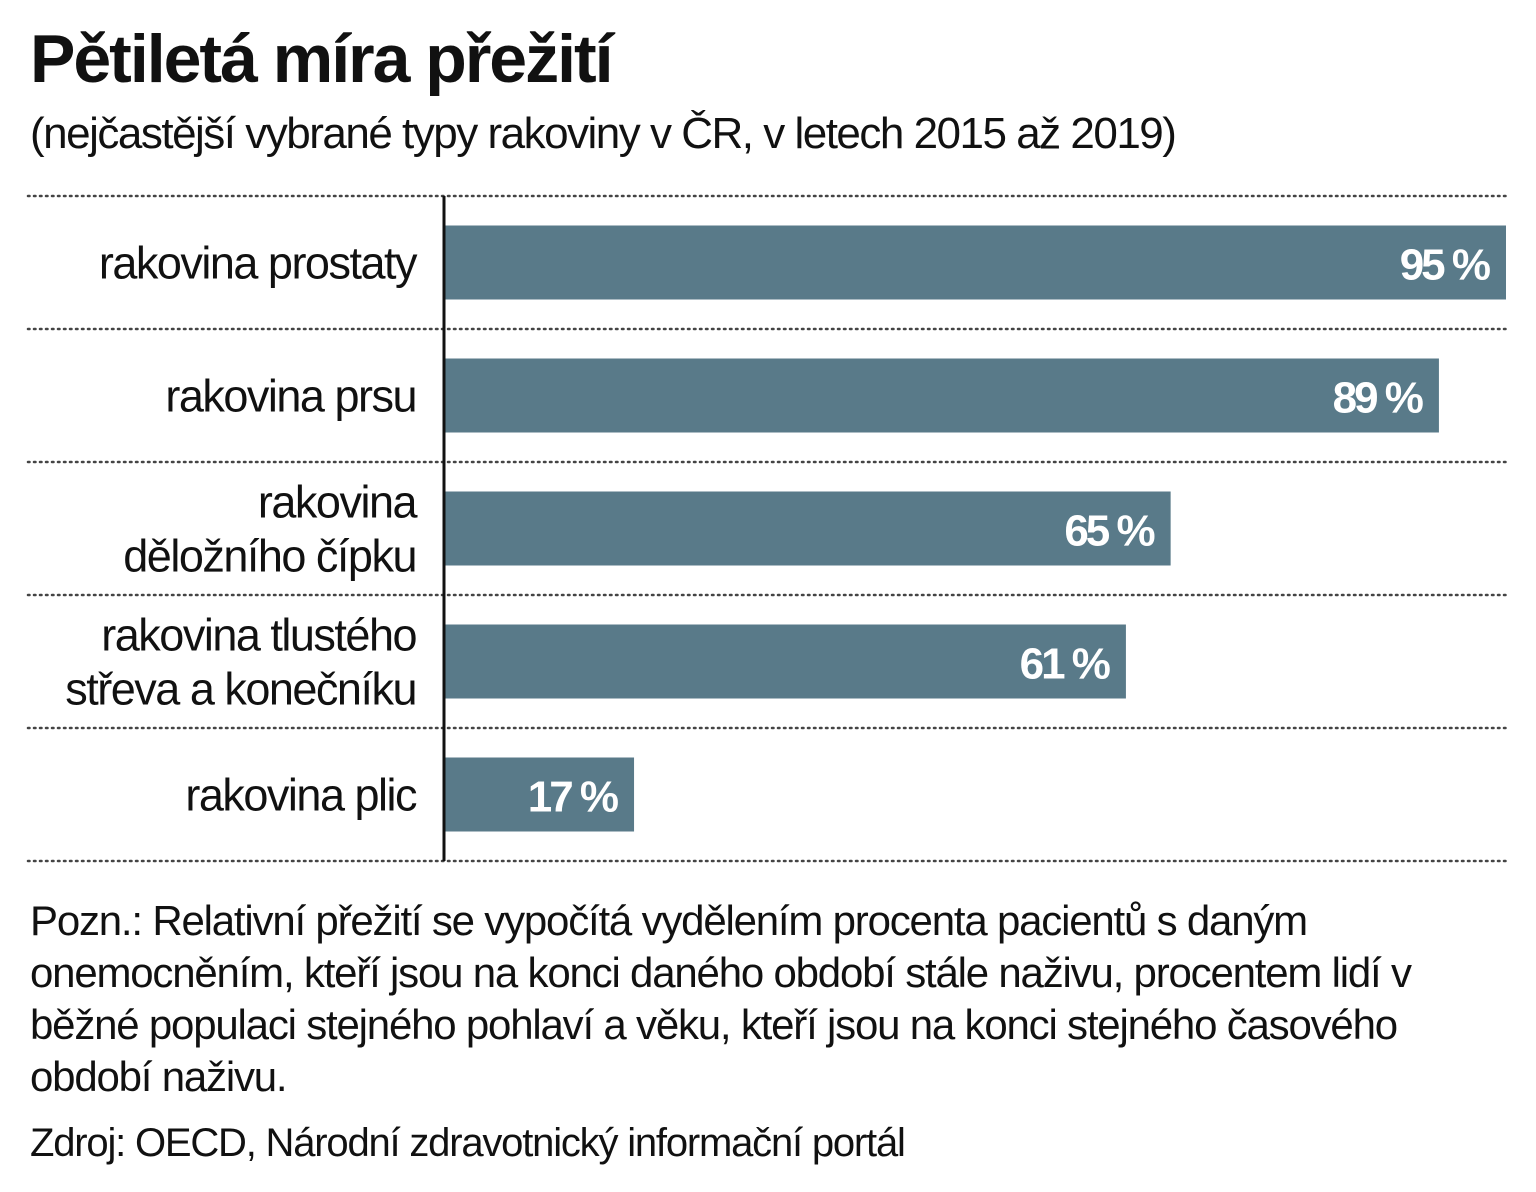  What do you see at coordinates (301, 795) in the screenshot?
I see `category-label: rakovina plic` at bounding box center [301, 795].